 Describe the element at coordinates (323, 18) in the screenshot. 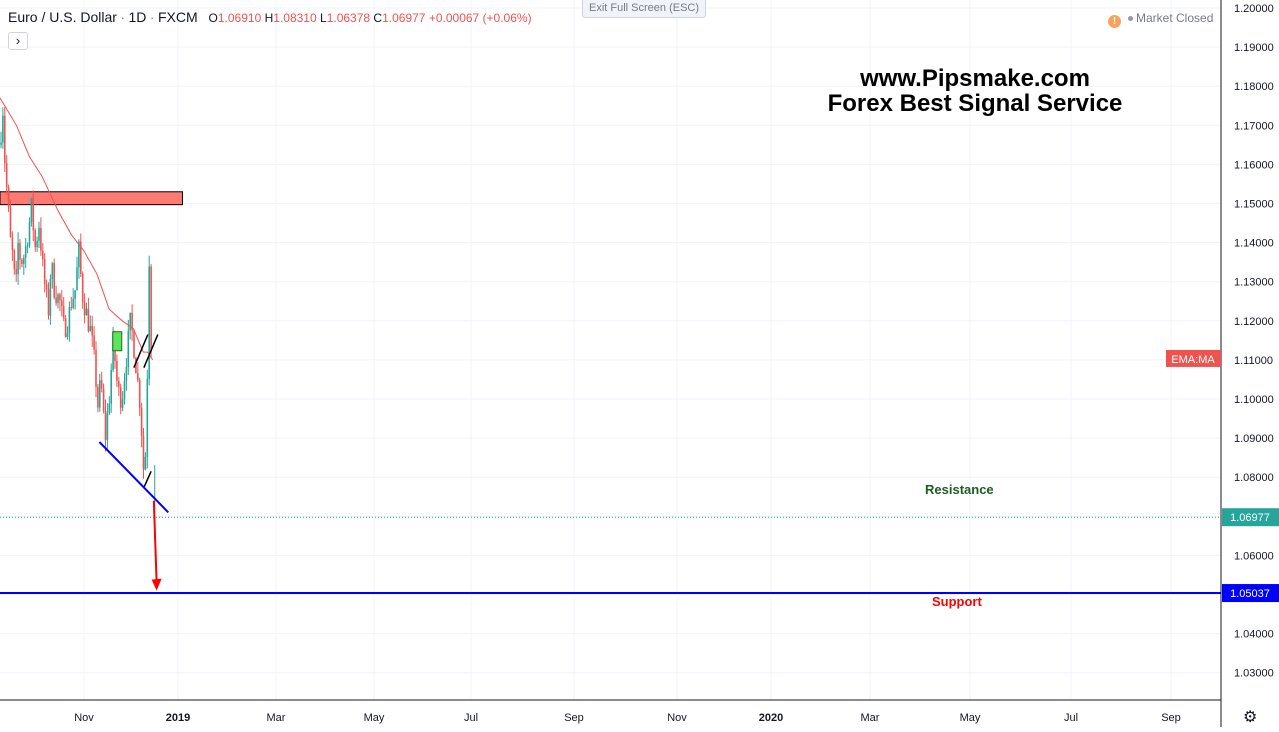

I see `low-label: L` at that location.